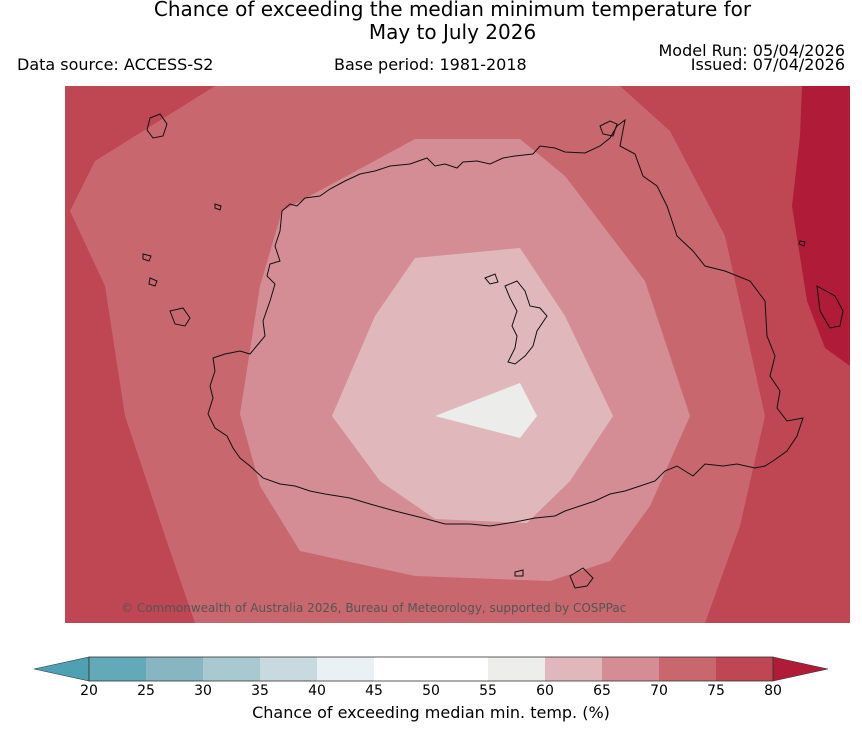 The image size is (862, 747). Describe the element at coordinates (146, 691) in the screenshot. I see `colorbar-tick-label: 25` at that location.